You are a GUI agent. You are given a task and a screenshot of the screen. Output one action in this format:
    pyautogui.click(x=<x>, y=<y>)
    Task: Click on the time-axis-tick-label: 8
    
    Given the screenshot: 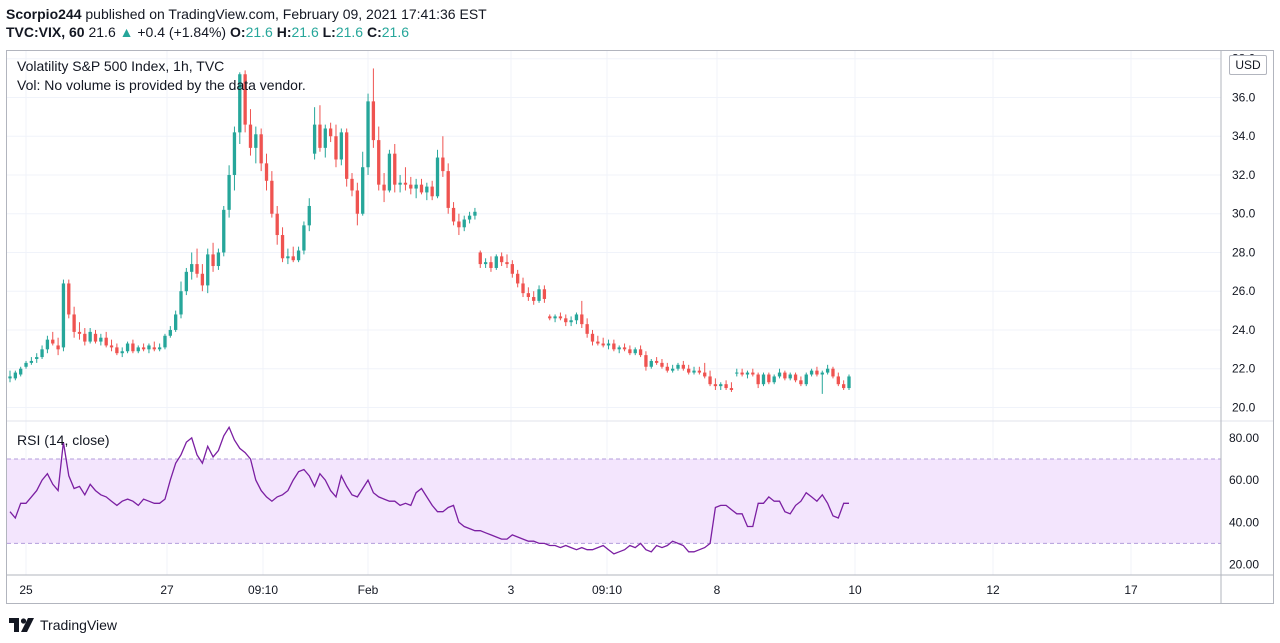 What is the action you would take?
    pyautogui.click(x=717, y=590)
    